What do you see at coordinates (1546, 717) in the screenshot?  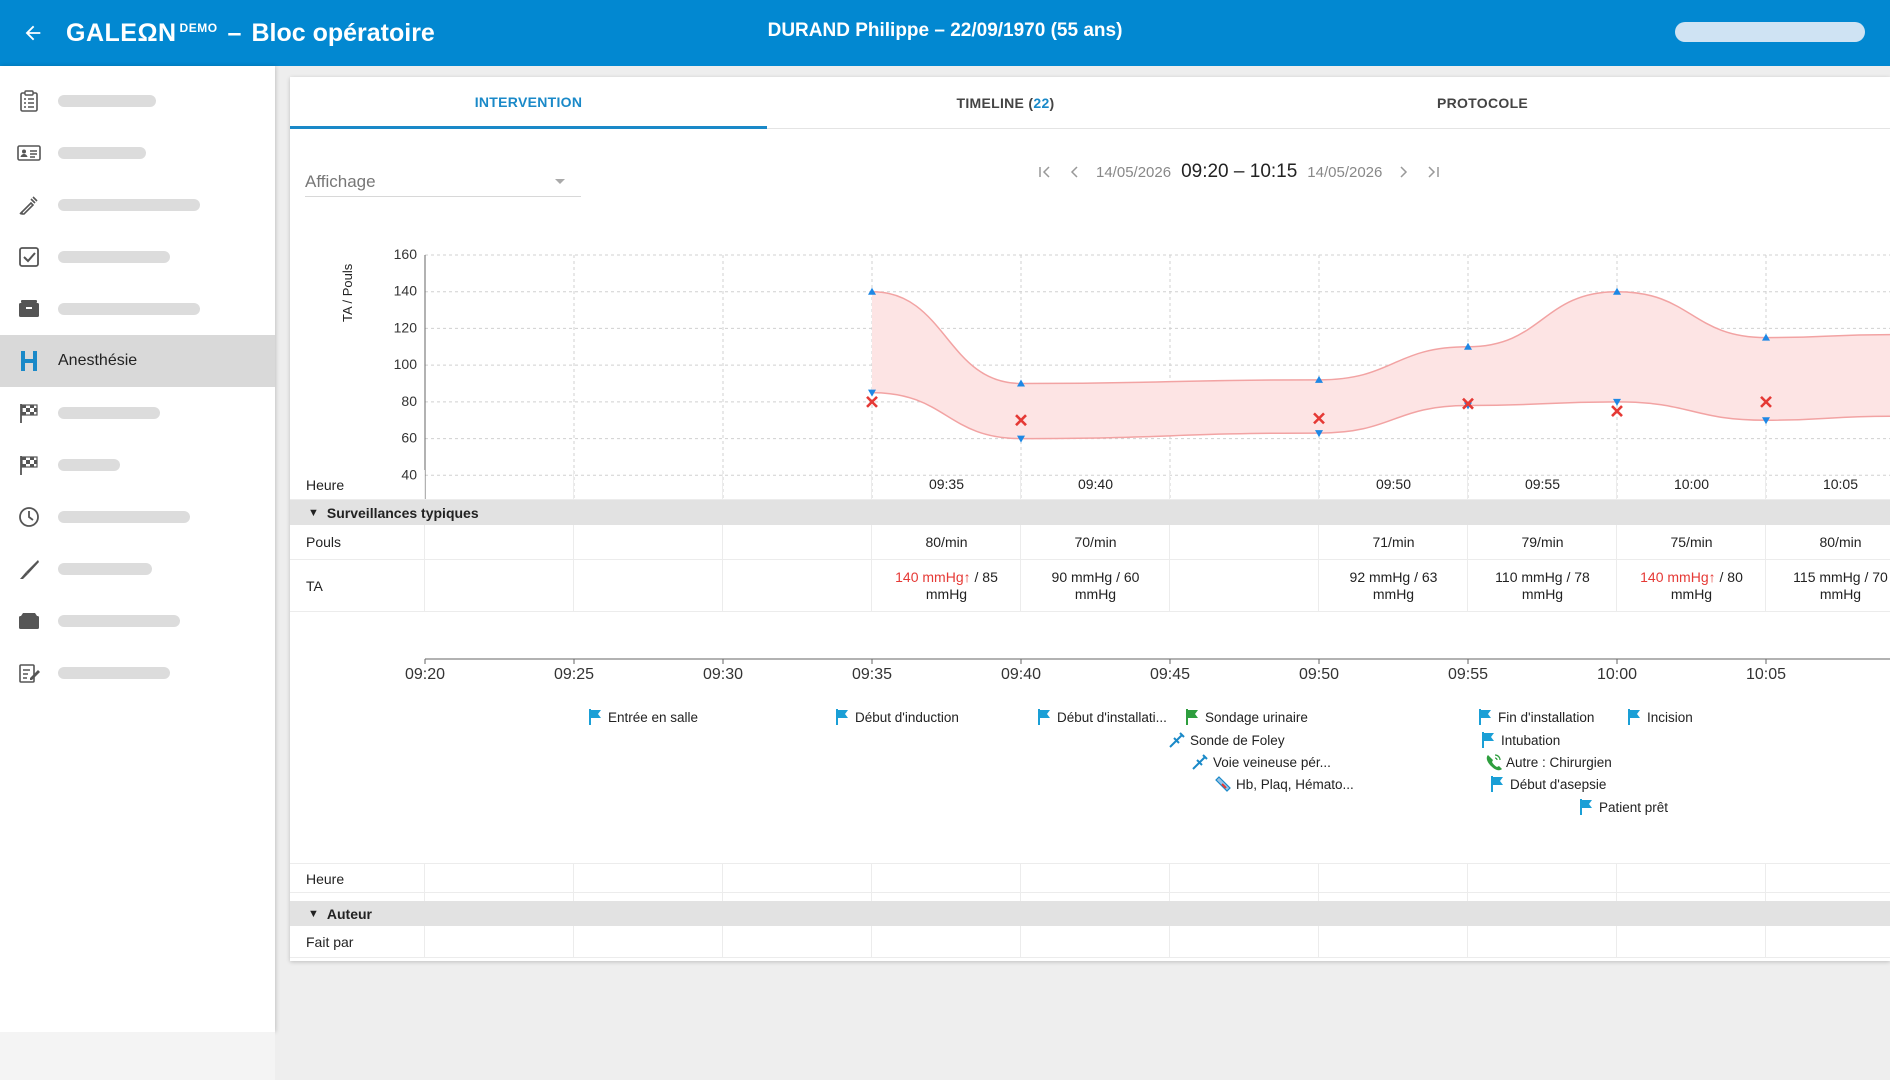 I see `event-label: Fin d'installation` at bounding box center [1546, 717].